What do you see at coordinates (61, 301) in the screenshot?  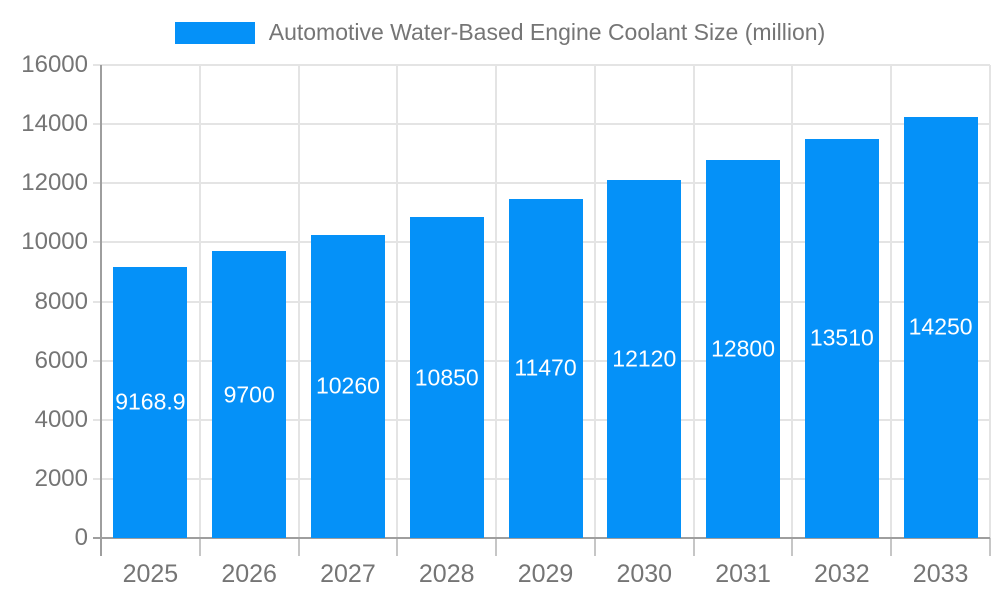 I see `y-axis-tick-label: 8000` at bounding box center [61, 301].